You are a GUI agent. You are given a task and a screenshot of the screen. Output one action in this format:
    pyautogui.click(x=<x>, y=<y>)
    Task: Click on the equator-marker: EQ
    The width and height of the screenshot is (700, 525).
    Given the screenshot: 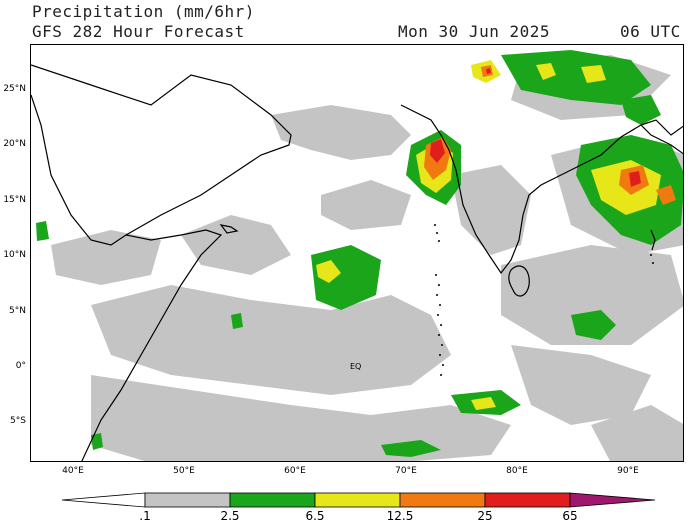 What is the action you would take?
    pyautogui.click(x=356, y=366)
    